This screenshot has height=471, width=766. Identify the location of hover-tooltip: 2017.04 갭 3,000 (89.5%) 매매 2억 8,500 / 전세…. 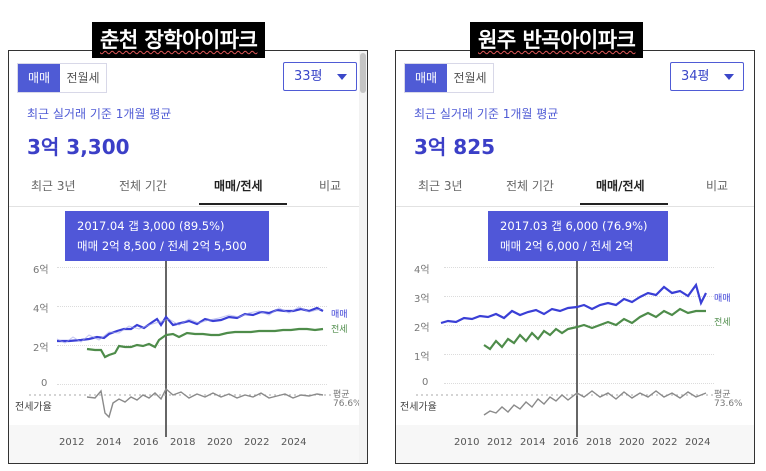
(167, 236).